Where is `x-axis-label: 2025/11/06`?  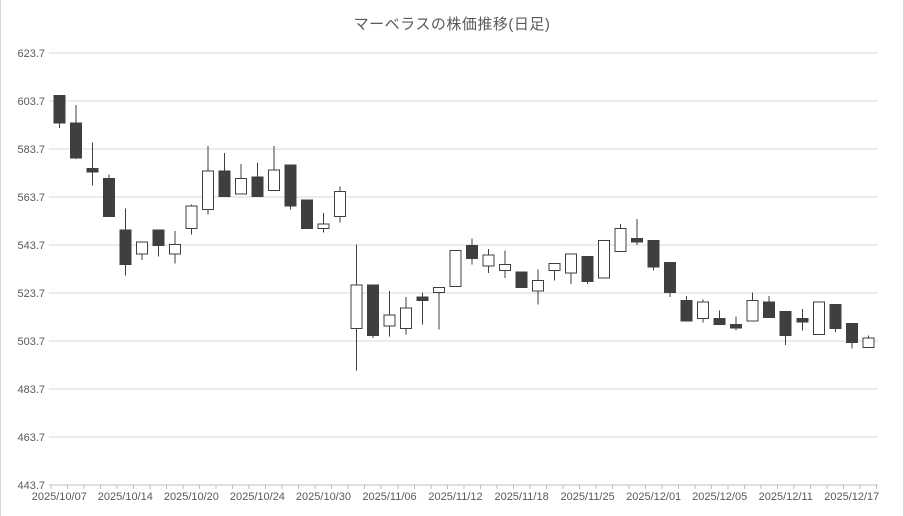 x-axis-label: 2025/11/06 is located at coordinates (389, 497).